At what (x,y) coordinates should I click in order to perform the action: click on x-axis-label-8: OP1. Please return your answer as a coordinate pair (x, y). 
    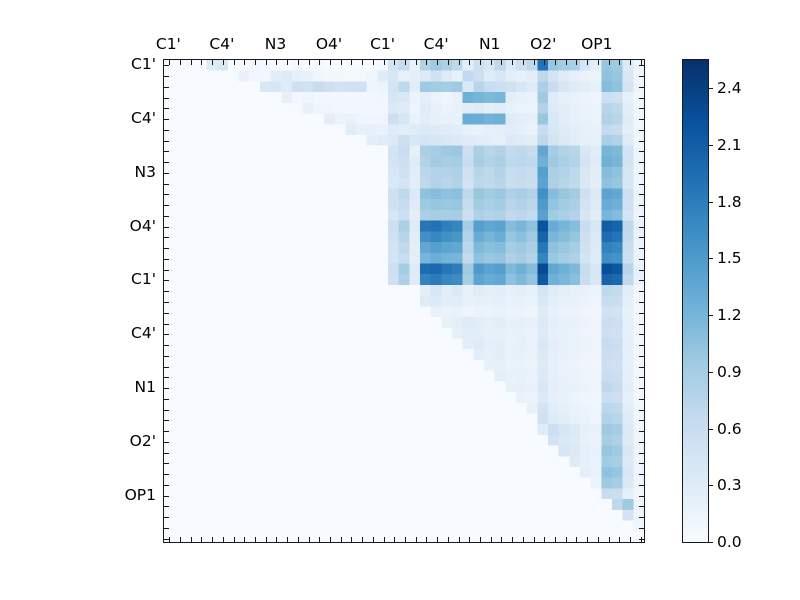
    Looking at the image, I should click on (597, 44).